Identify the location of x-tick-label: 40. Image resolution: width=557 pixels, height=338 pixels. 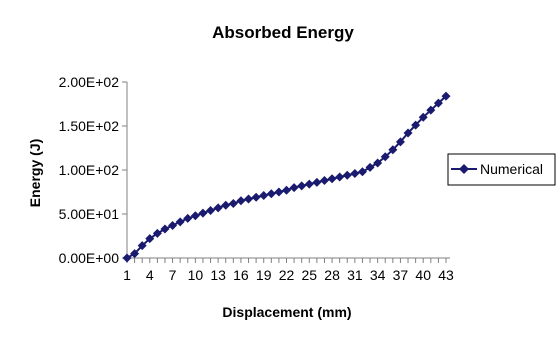
(423, 275).